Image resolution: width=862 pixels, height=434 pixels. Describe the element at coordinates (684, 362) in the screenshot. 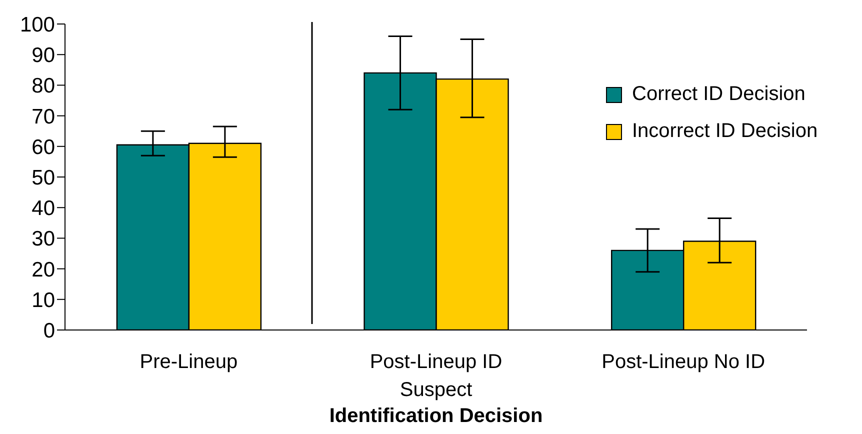

I see `x-tick-label: Post-Lineup No ID` at that location.